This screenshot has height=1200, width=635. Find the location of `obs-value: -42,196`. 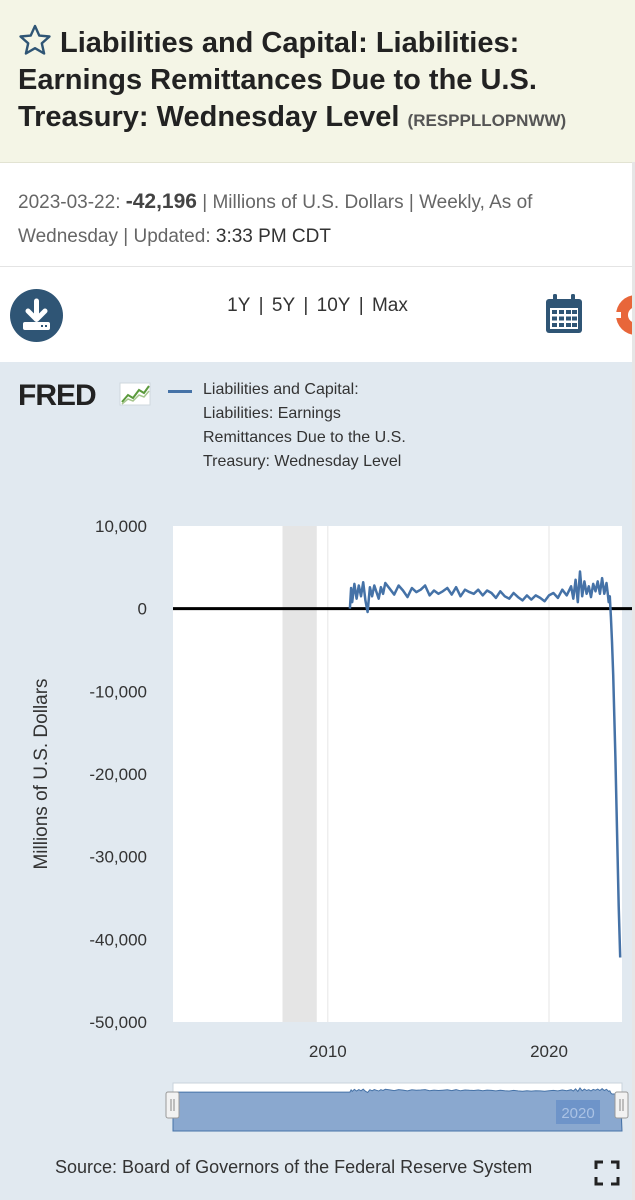

obs-value: -42,196 is located at coordinates (161, 201).